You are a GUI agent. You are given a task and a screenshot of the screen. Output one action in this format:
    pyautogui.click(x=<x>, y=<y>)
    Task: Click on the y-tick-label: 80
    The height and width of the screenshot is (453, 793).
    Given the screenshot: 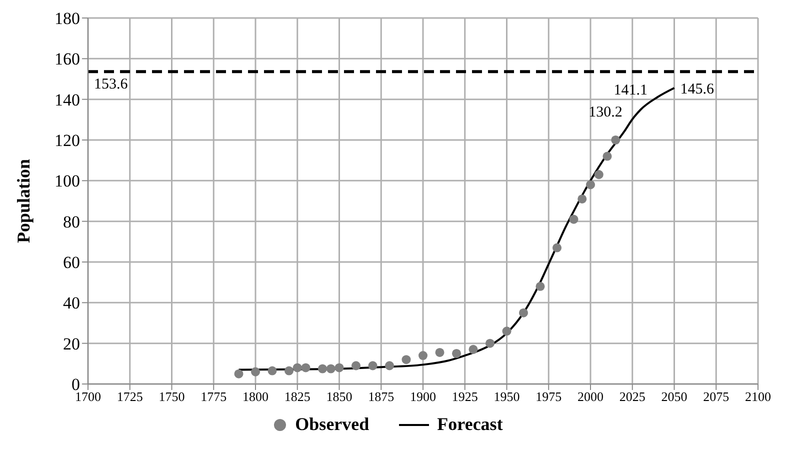 What is the action you would take?
    pyautogui.click(x=71, y=222)
    